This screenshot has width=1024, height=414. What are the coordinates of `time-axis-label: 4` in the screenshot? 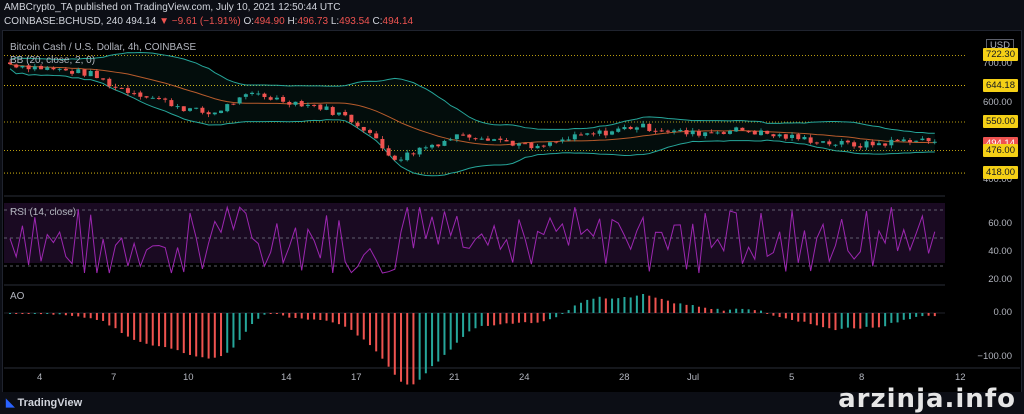 It's located at (40, 377).